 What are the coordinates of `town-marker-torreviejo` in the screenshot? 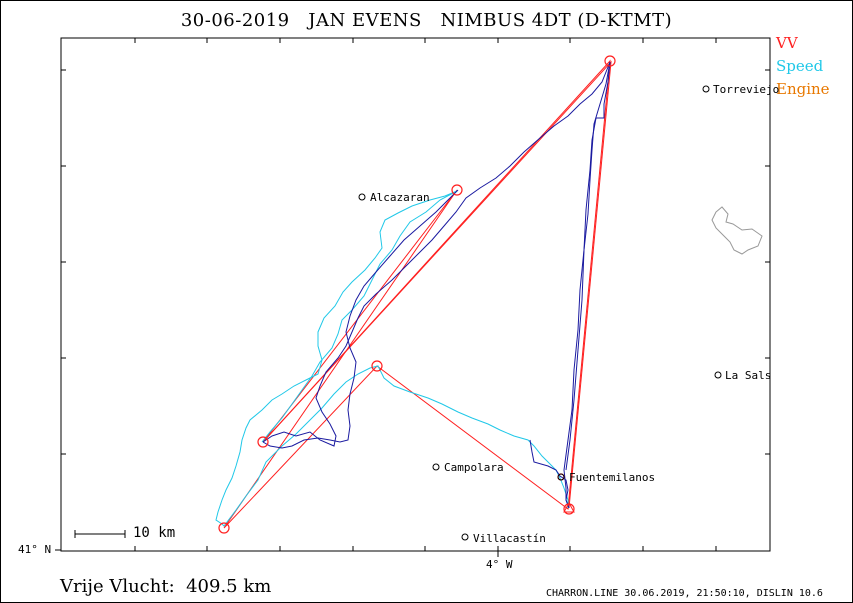 It's located at (706, 89).